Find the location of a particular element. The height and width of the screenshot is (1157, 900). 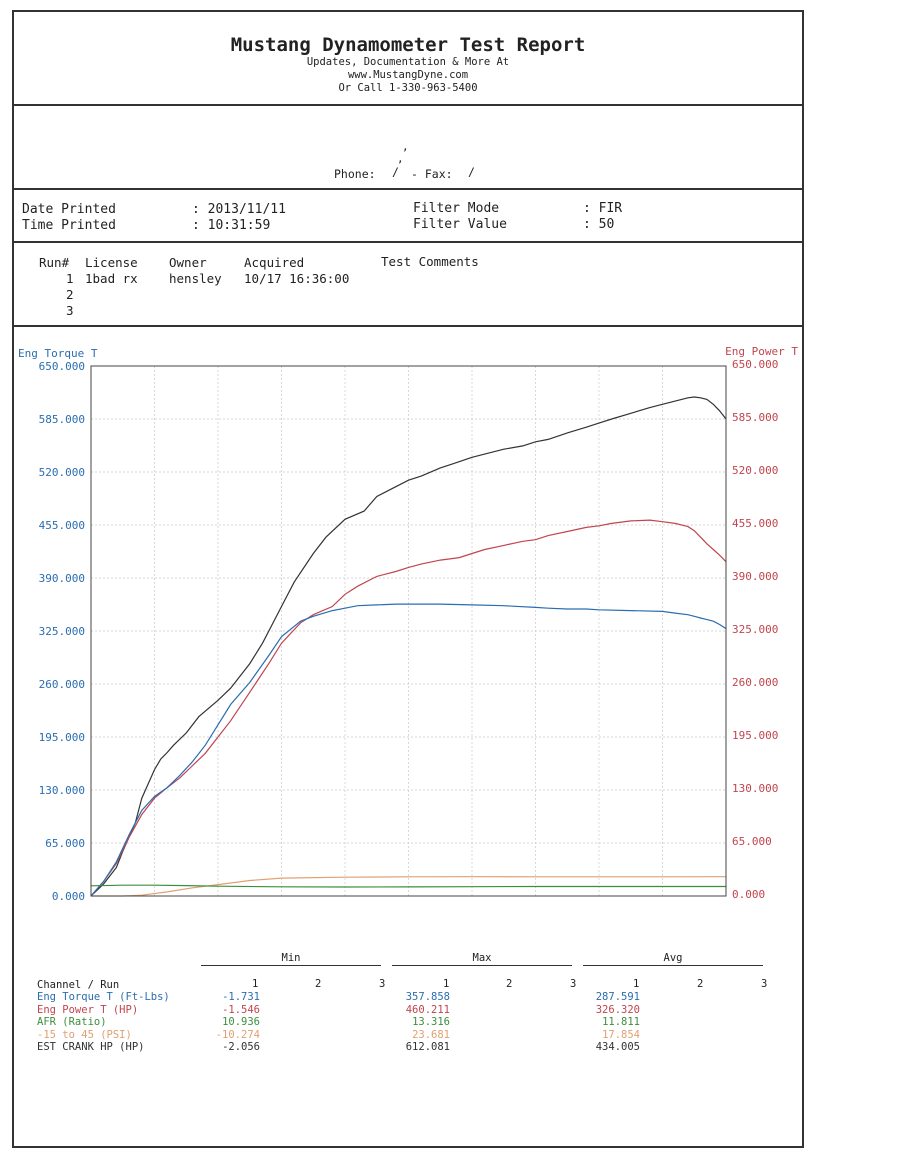

right-tick-label: 650.000 is located at coordinates (755, 364).